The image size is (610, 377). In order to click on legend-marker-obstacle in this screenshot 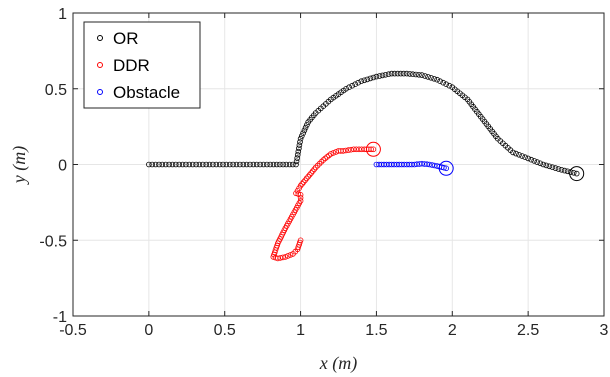, I will do `click(100, 92)`.